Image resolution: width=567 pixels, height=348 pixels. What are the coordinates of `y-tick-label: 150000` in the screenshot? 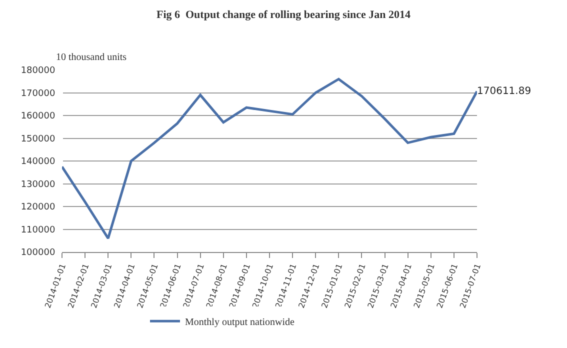 It's located at (38, 139).